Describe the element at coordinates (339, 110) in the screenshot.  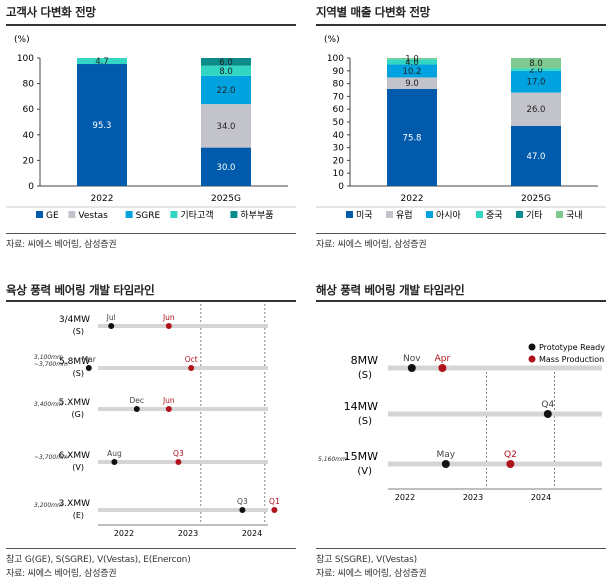
I see `y-tick-label: 60` at that location.